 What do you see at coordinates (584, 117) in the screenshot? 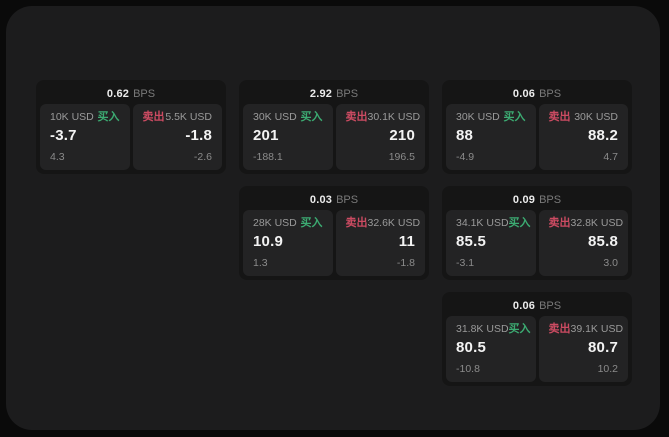
I see `sell-panel-header: 卖出 30K USD` at bounding box center [584, 117].